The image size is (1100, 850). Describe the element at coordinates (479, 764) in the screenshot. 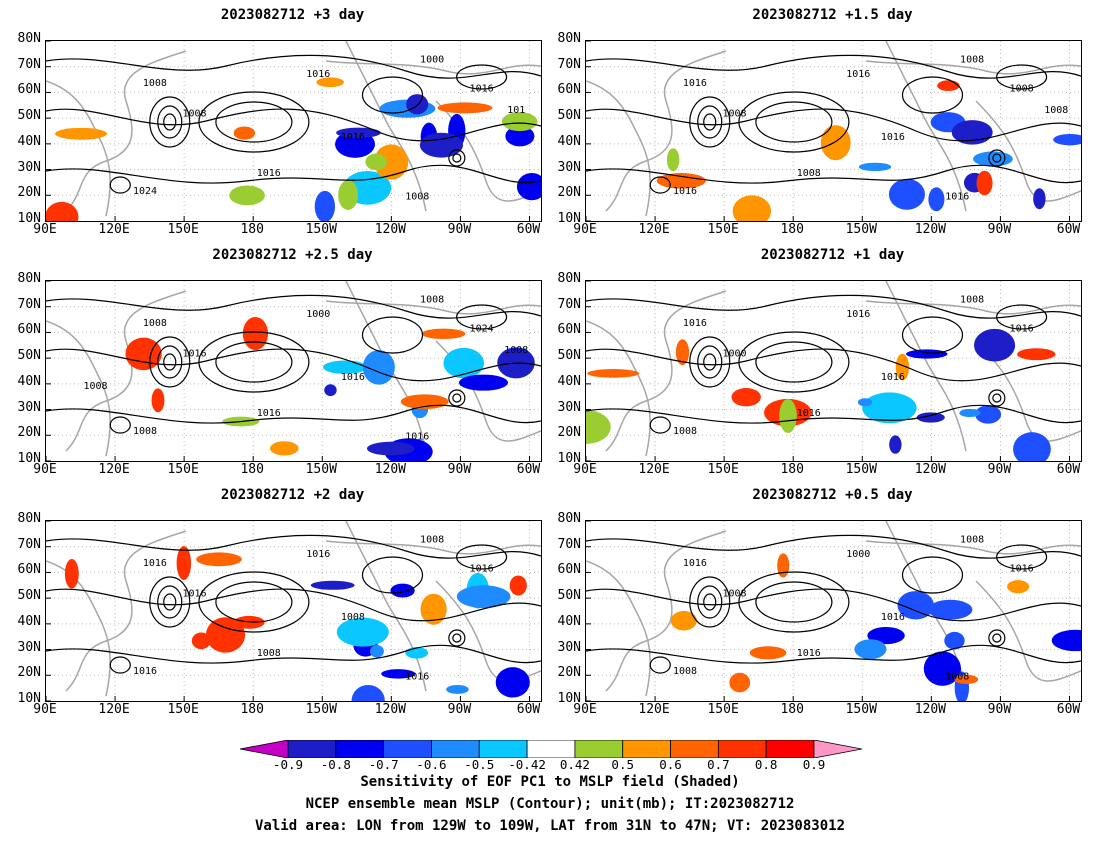

I see `colorbar-tick-label: -0.5` at that location.